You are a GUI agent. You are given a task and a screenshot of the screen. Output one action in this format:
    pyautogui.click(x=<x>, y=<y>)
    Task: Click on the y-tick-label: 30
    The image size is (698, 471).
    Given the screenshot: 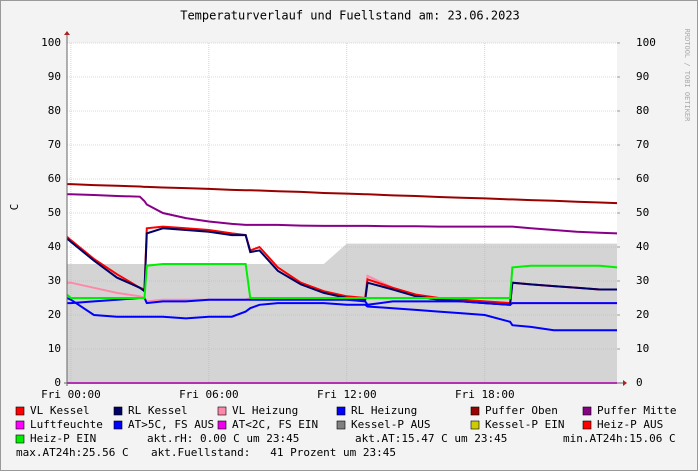 What is the action you would take?
    pyautogui.click(x=54, y=280)
    